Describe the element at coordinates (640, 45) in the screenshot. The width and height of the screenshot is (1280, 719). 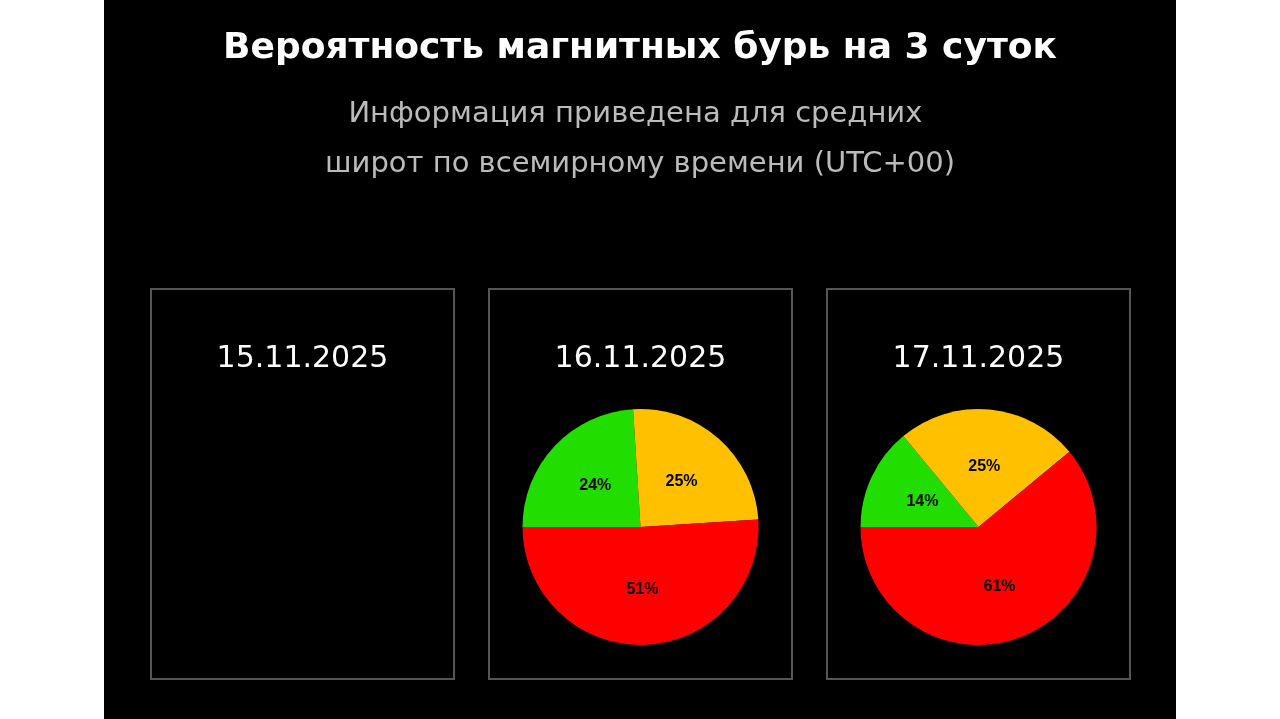
I see `text: Вероятность магнитных бурь на 3 суток` at that location.